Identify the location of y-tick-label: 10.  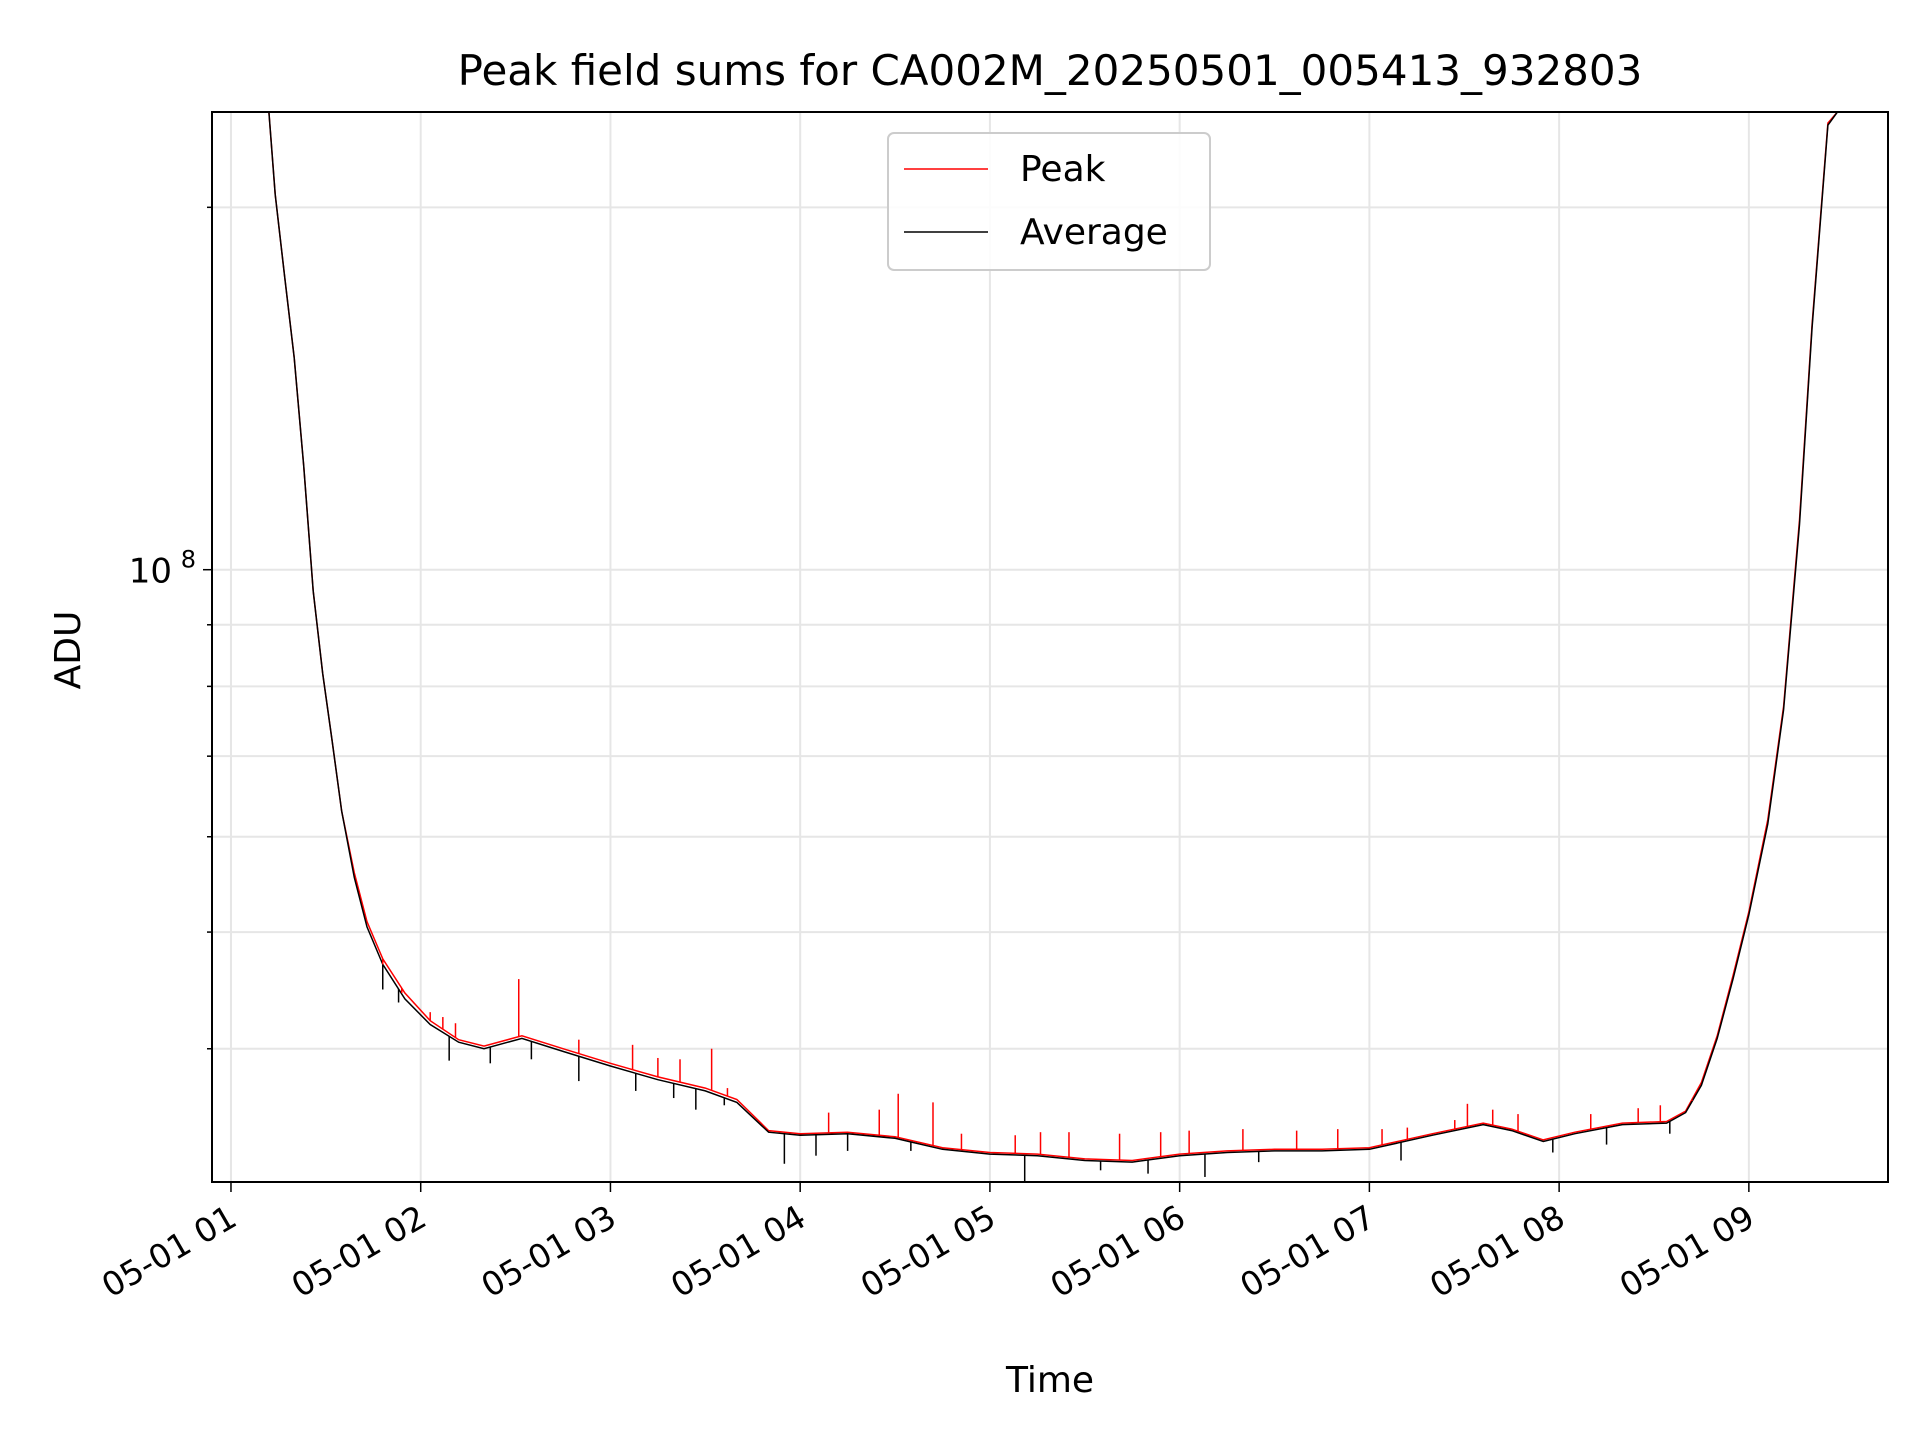
(150, 572).